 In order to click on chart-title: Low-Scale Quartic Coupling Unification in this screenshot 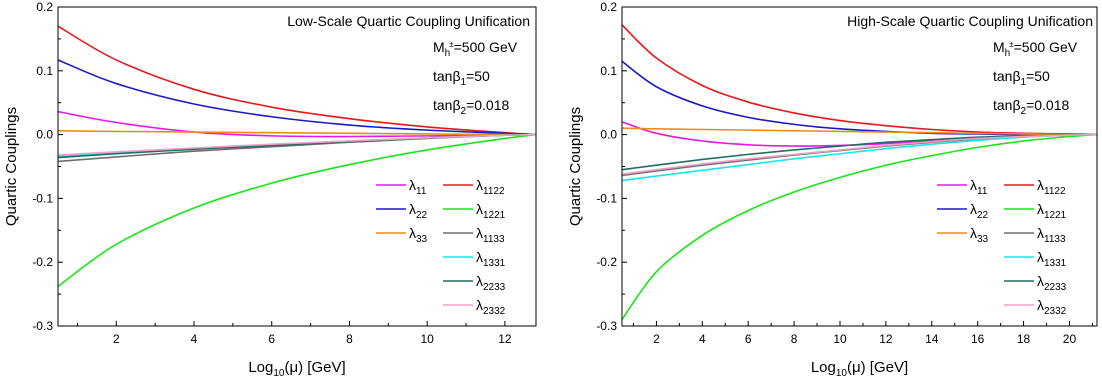, I will do `click(408, 21)`.